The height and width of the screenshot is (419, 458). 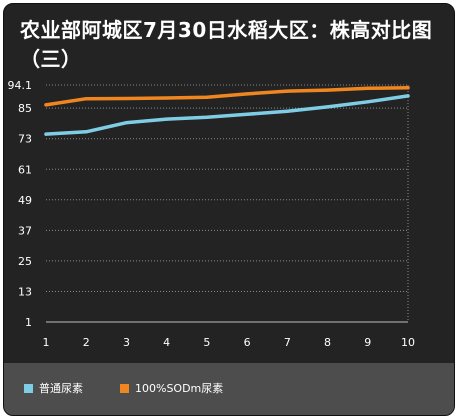 What do you see at coordinates (206, 342) in the screenshot?
I see `x-tick-label: 5` at bounding box center [206, 342].